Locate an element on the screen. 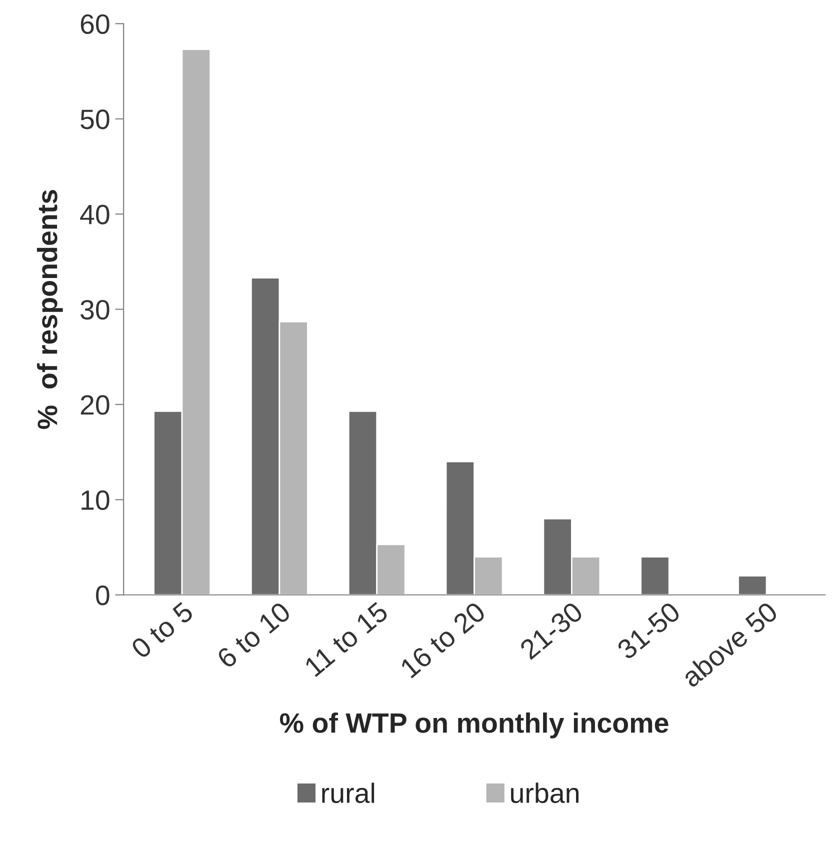  y-tick-label: 40 is located at coordinates (95, 214).